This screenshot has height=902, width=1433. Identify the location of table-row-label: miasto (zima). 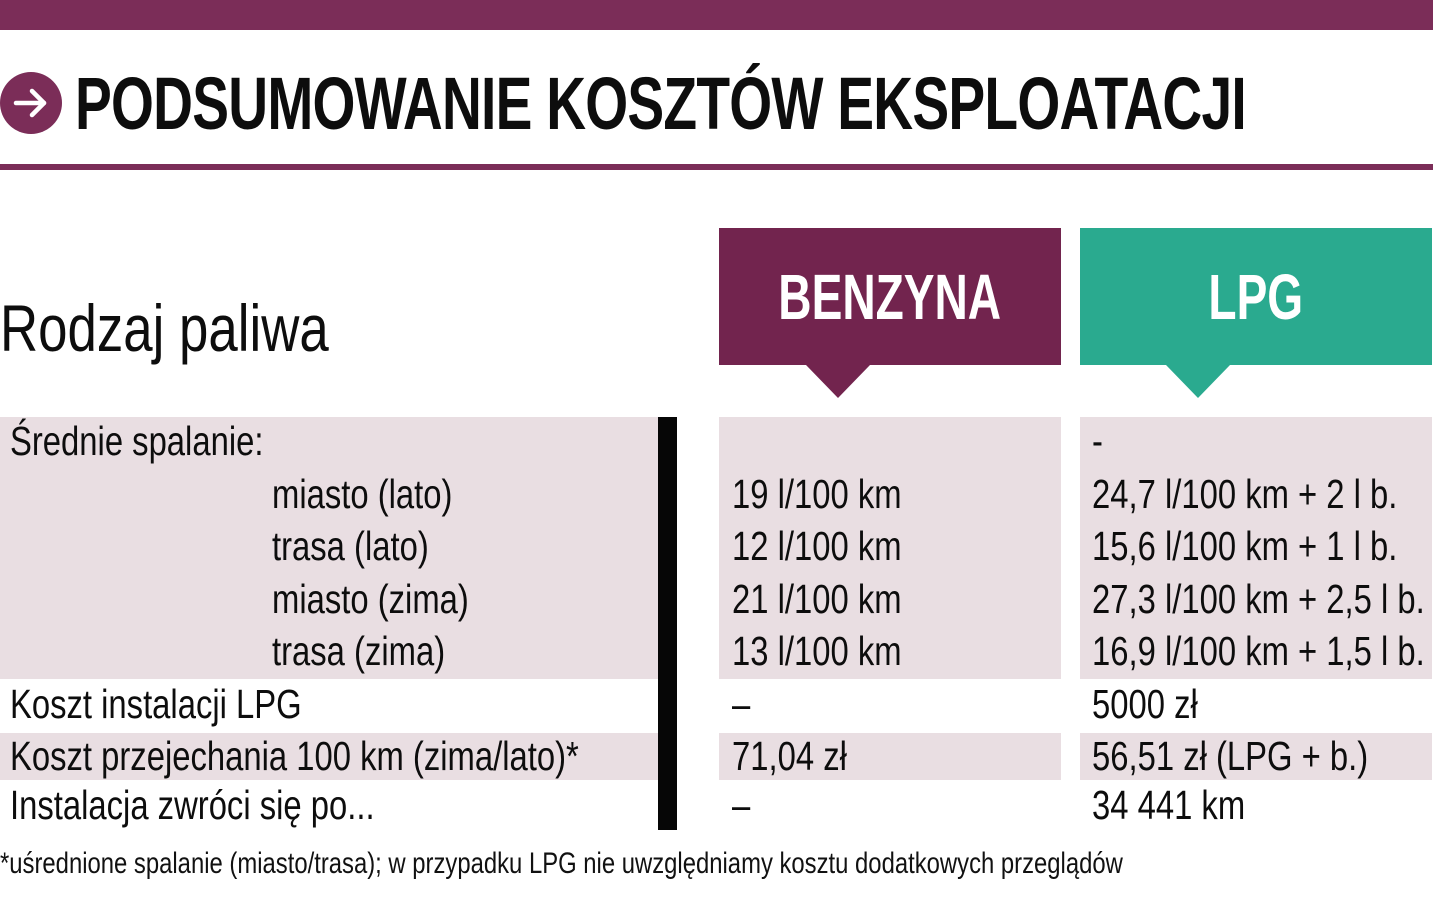
(370, 599).